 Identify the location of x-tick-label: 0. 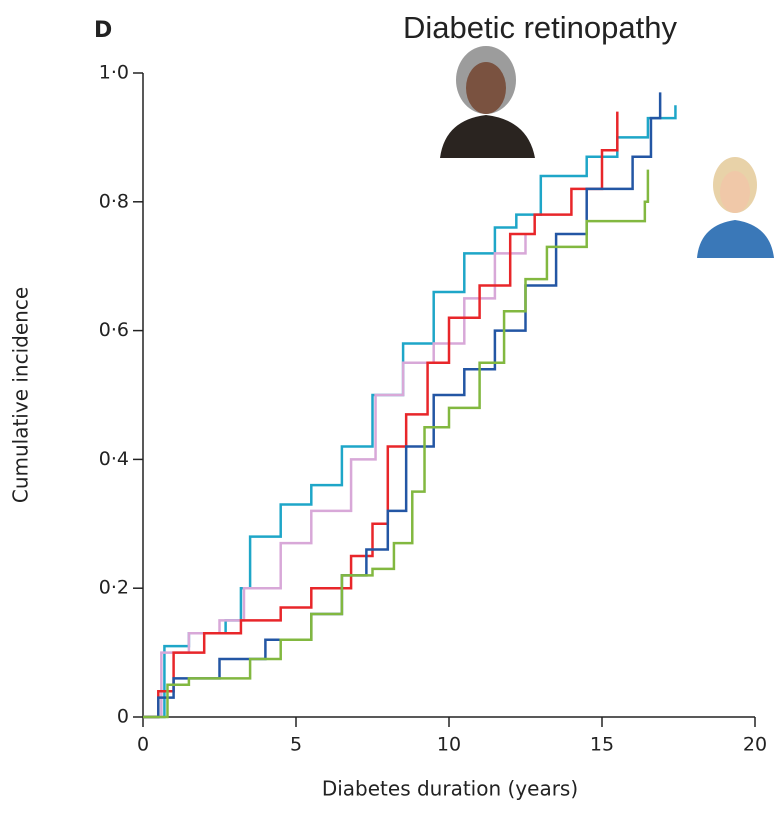
(143, 745).